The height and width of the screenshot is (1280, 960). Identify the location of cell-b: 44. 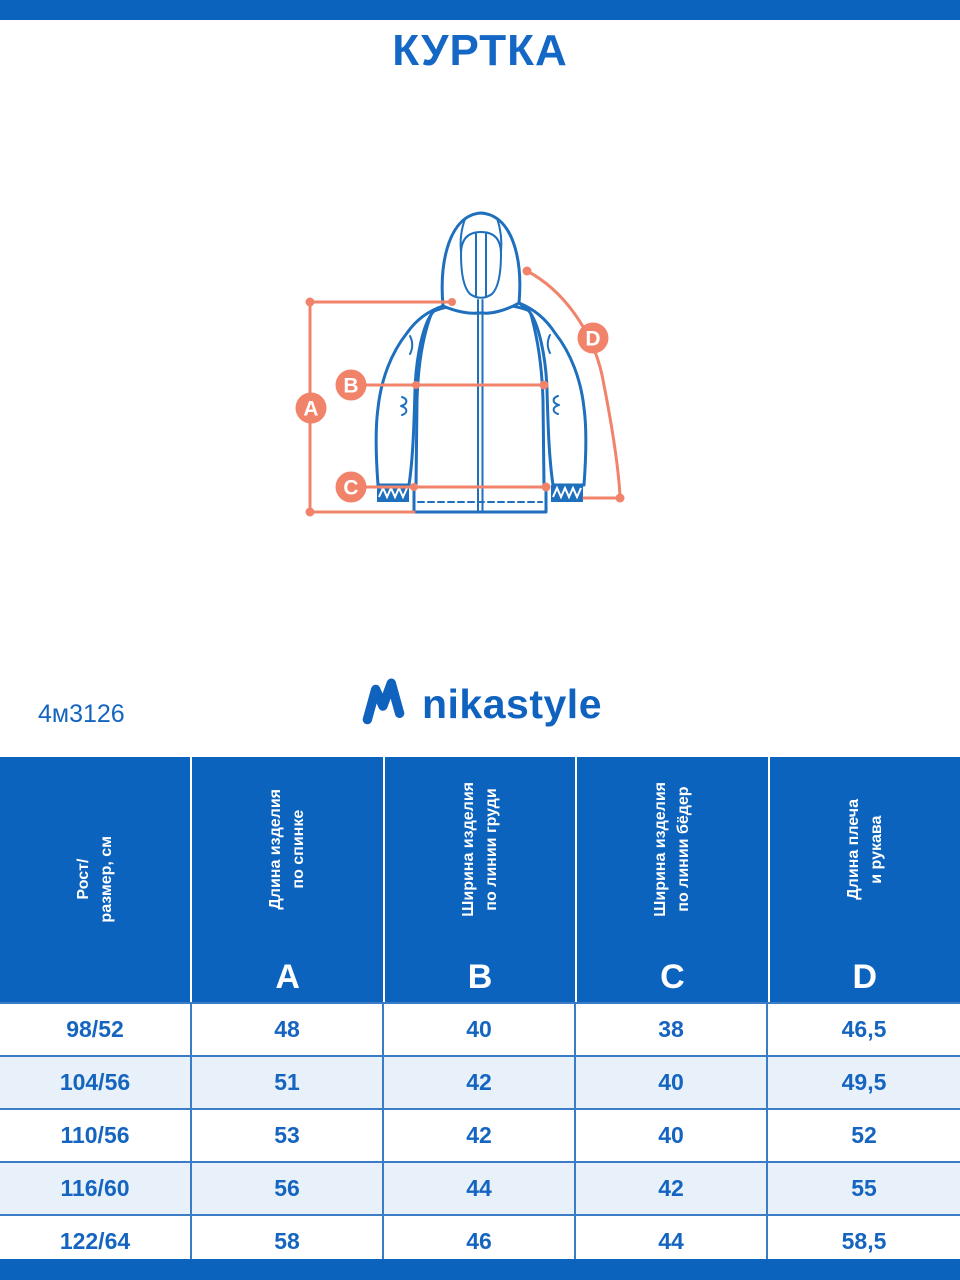
(480, 1188).